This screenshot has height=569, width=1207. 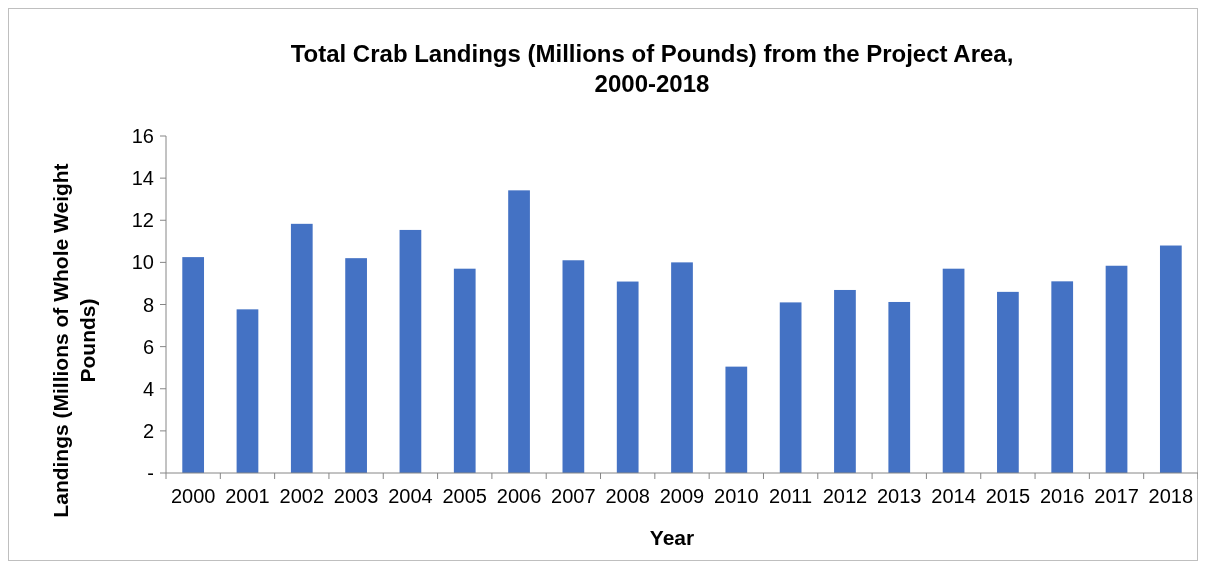 I want to click on x-tick-label: 2012, so click(x=845, y=496).